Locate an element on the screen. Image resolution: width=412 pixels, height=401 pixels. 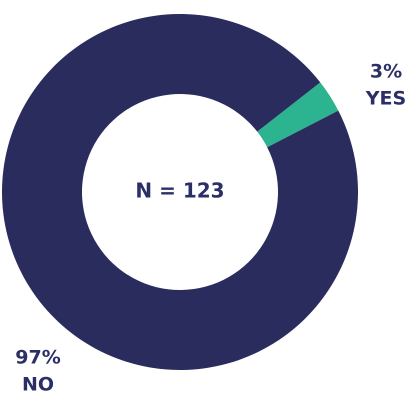
value-label: 97% is located at coordinates (37, 358).